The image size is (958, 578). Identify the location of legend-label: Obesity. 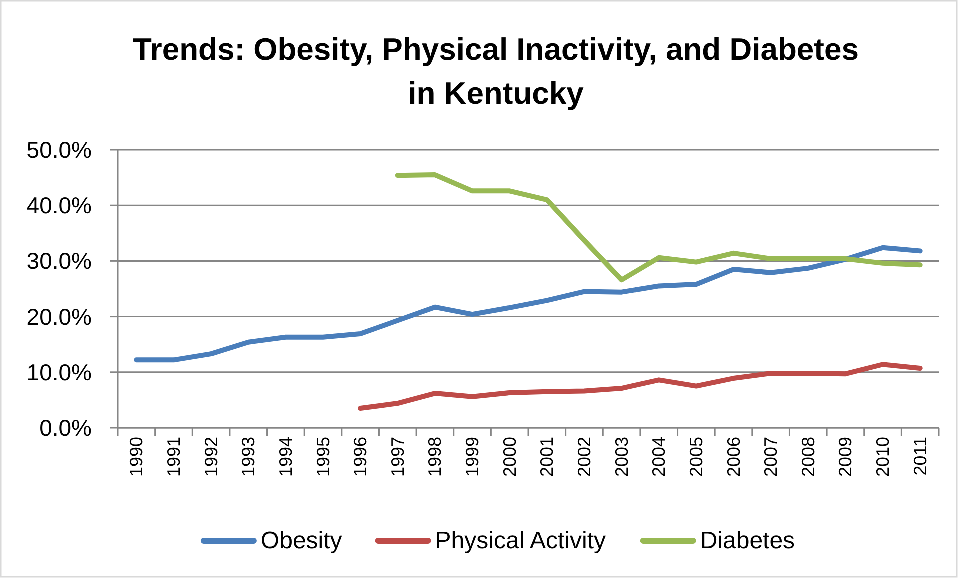
(301, 541).